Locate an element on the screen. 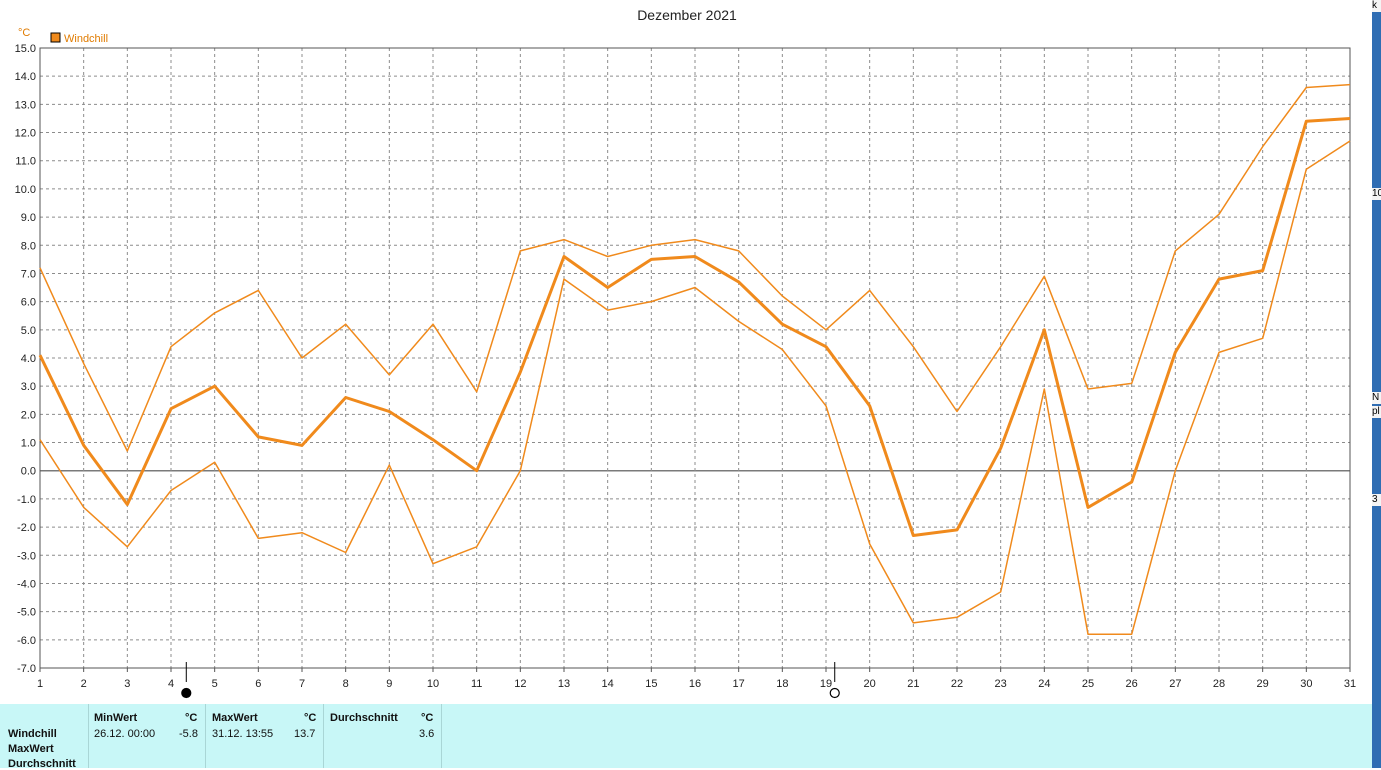  y-tick-label: 4.0 is located at coordinates (28, 359).